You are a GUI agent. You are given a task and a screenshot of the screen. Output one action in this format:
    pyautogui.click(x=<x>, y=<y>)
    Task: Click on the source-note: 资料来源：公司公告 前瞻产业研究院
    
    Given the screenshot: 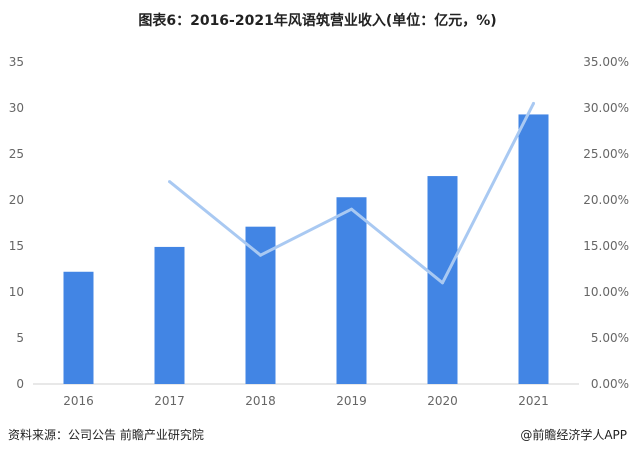 What is the action you would take?
    pyautogui.click(x=106, y=435)
    